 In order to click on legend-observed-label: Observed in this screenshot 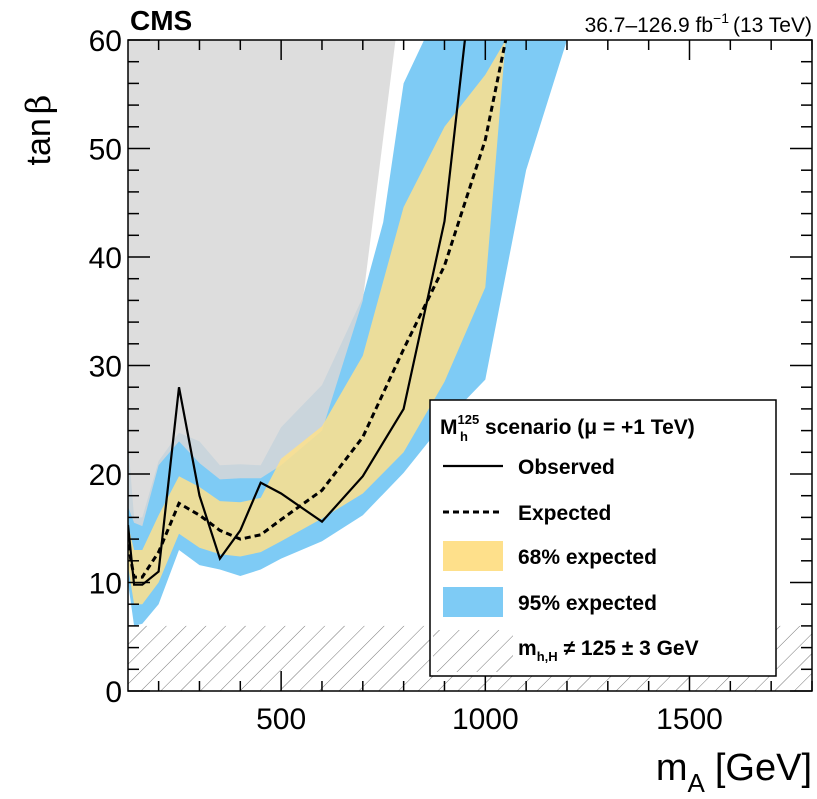, I will do `click(566, 467)`.